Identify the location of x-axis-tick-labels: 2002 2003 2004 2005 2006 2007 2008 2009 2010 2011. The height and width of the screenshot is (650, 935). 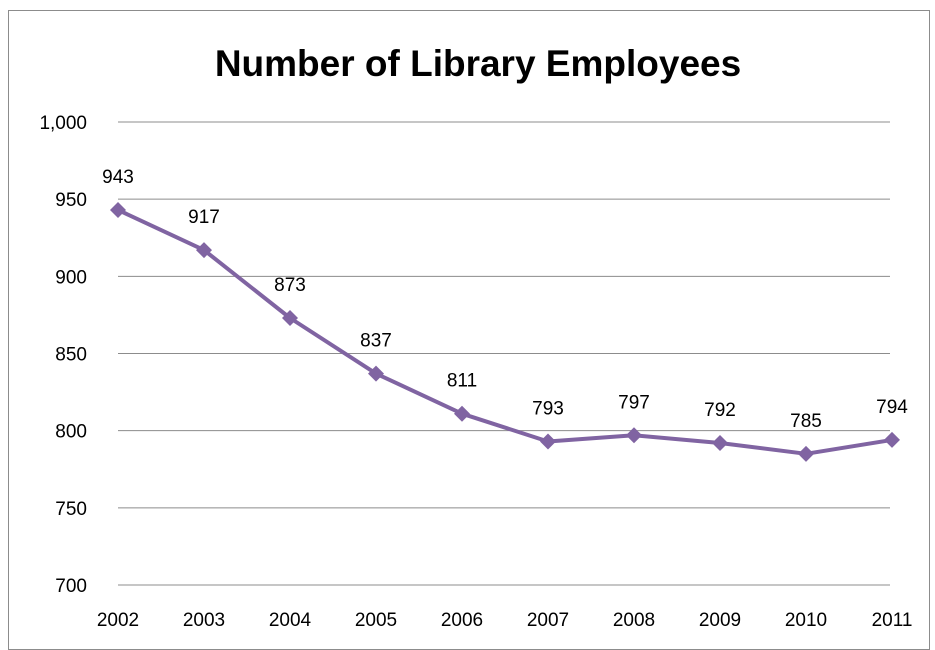
(505, 620).